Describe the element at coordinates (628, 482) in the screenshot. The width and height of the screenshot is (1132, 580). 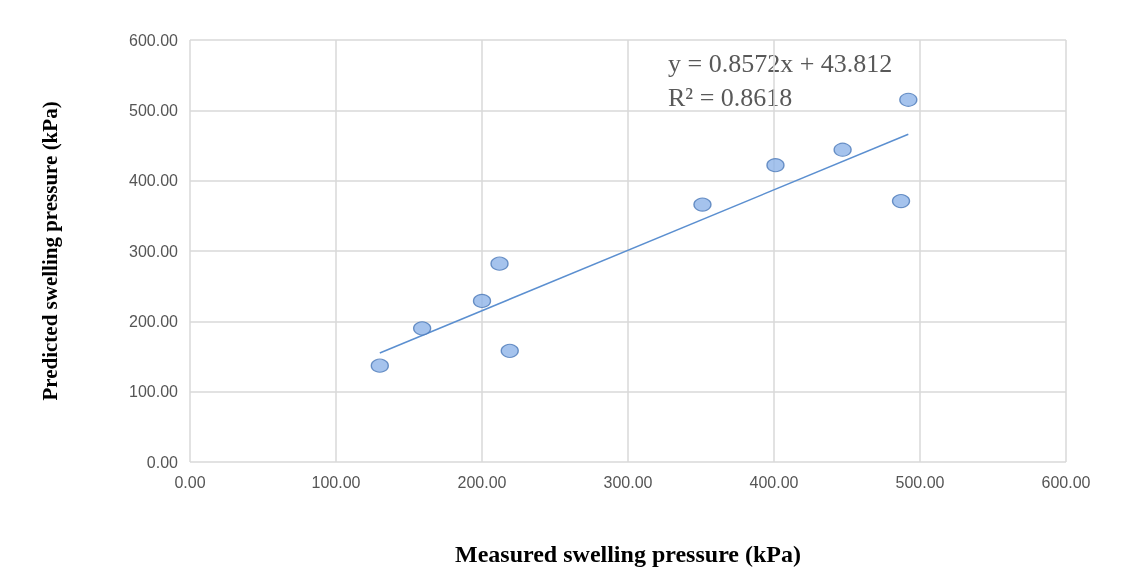
I see `x-tick-label: 300.00` at that location.